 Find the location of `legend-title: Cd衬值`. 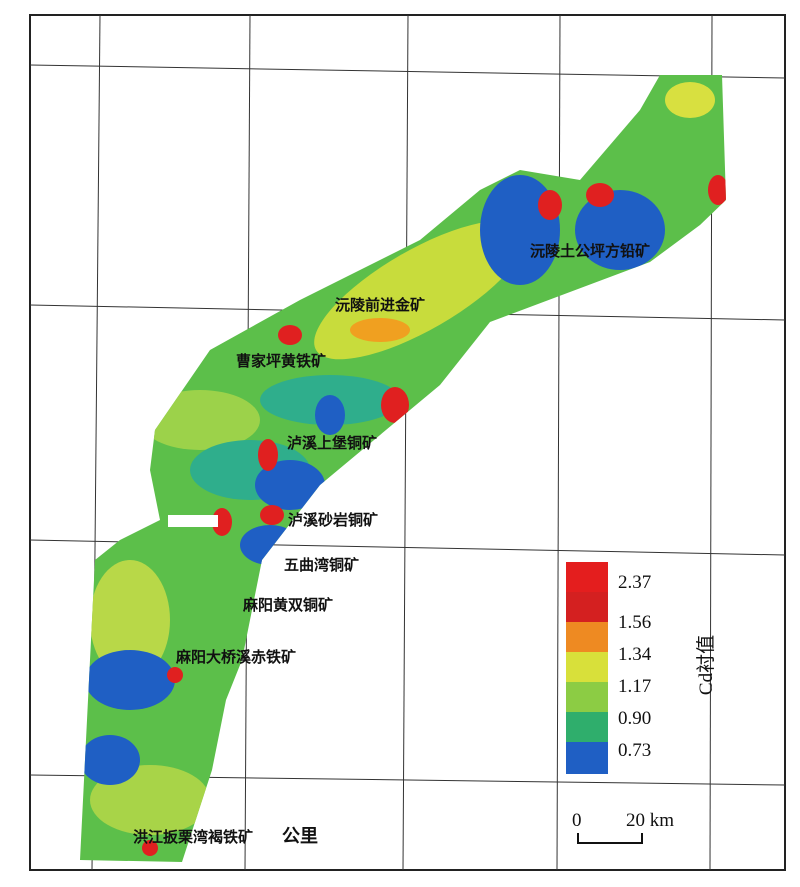

legend-title: Cd衬值 is located at coordinates (706, 665).